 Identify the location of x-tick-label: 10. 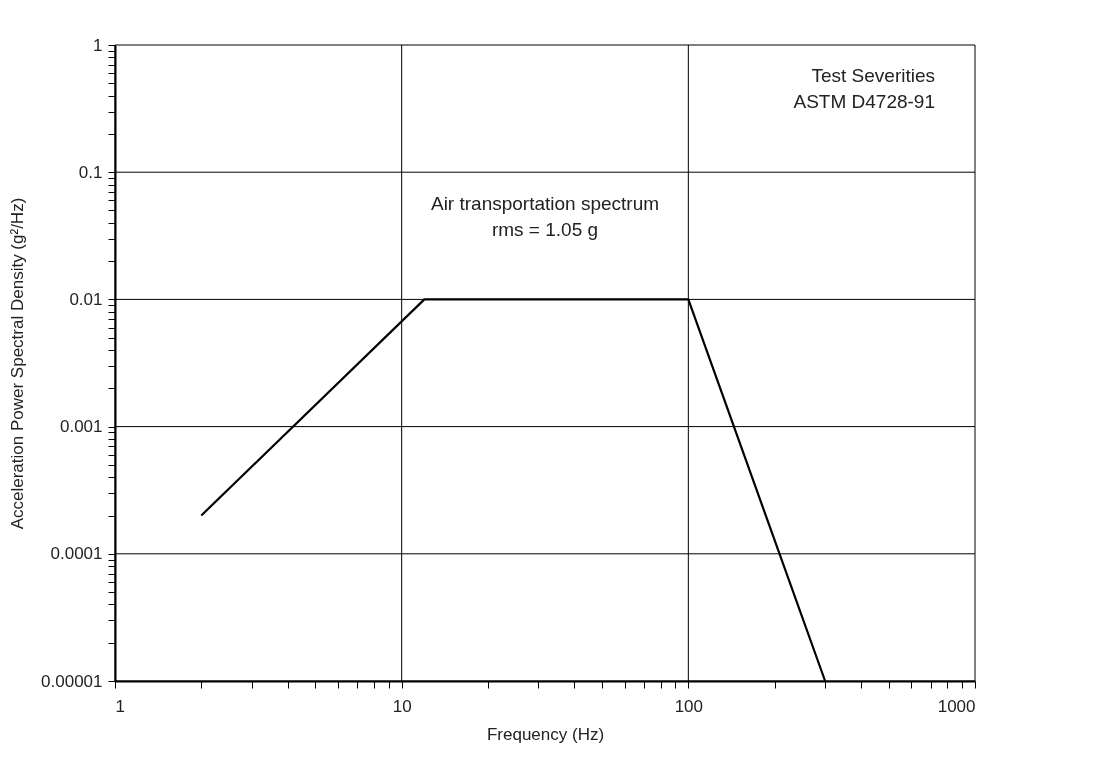
(402, 706).